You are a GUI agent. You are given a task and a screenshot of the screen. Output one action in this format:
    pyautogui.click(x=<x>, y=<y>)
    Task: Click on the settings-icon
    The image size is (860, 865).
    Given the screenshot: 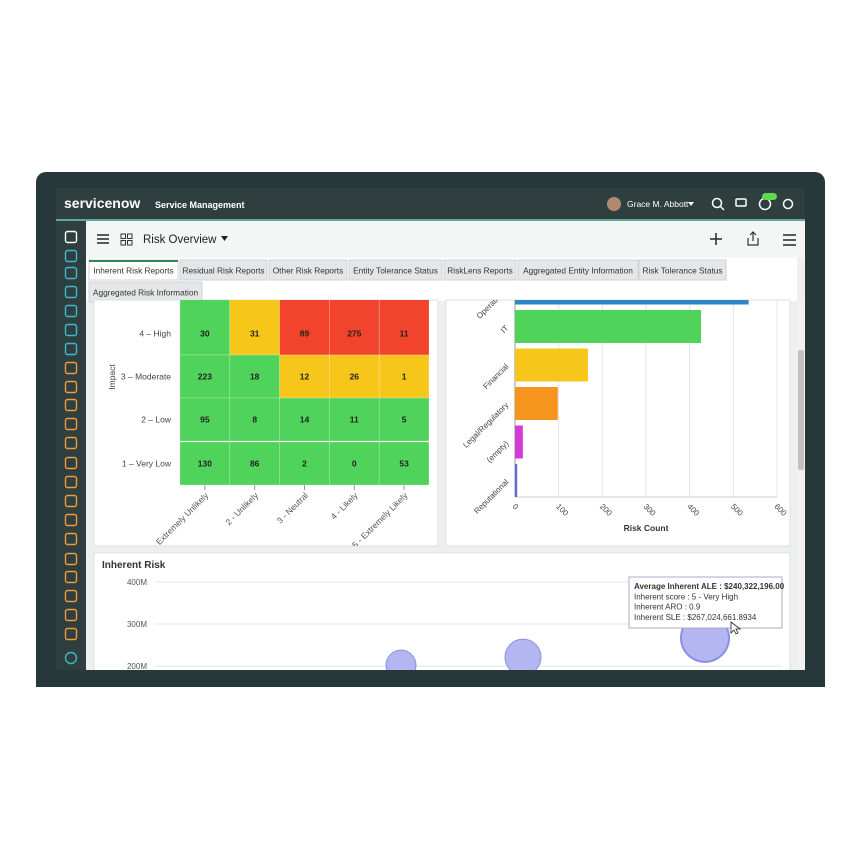 What is the action you would take?
    pyautogui.click(x=788, y=204)
    